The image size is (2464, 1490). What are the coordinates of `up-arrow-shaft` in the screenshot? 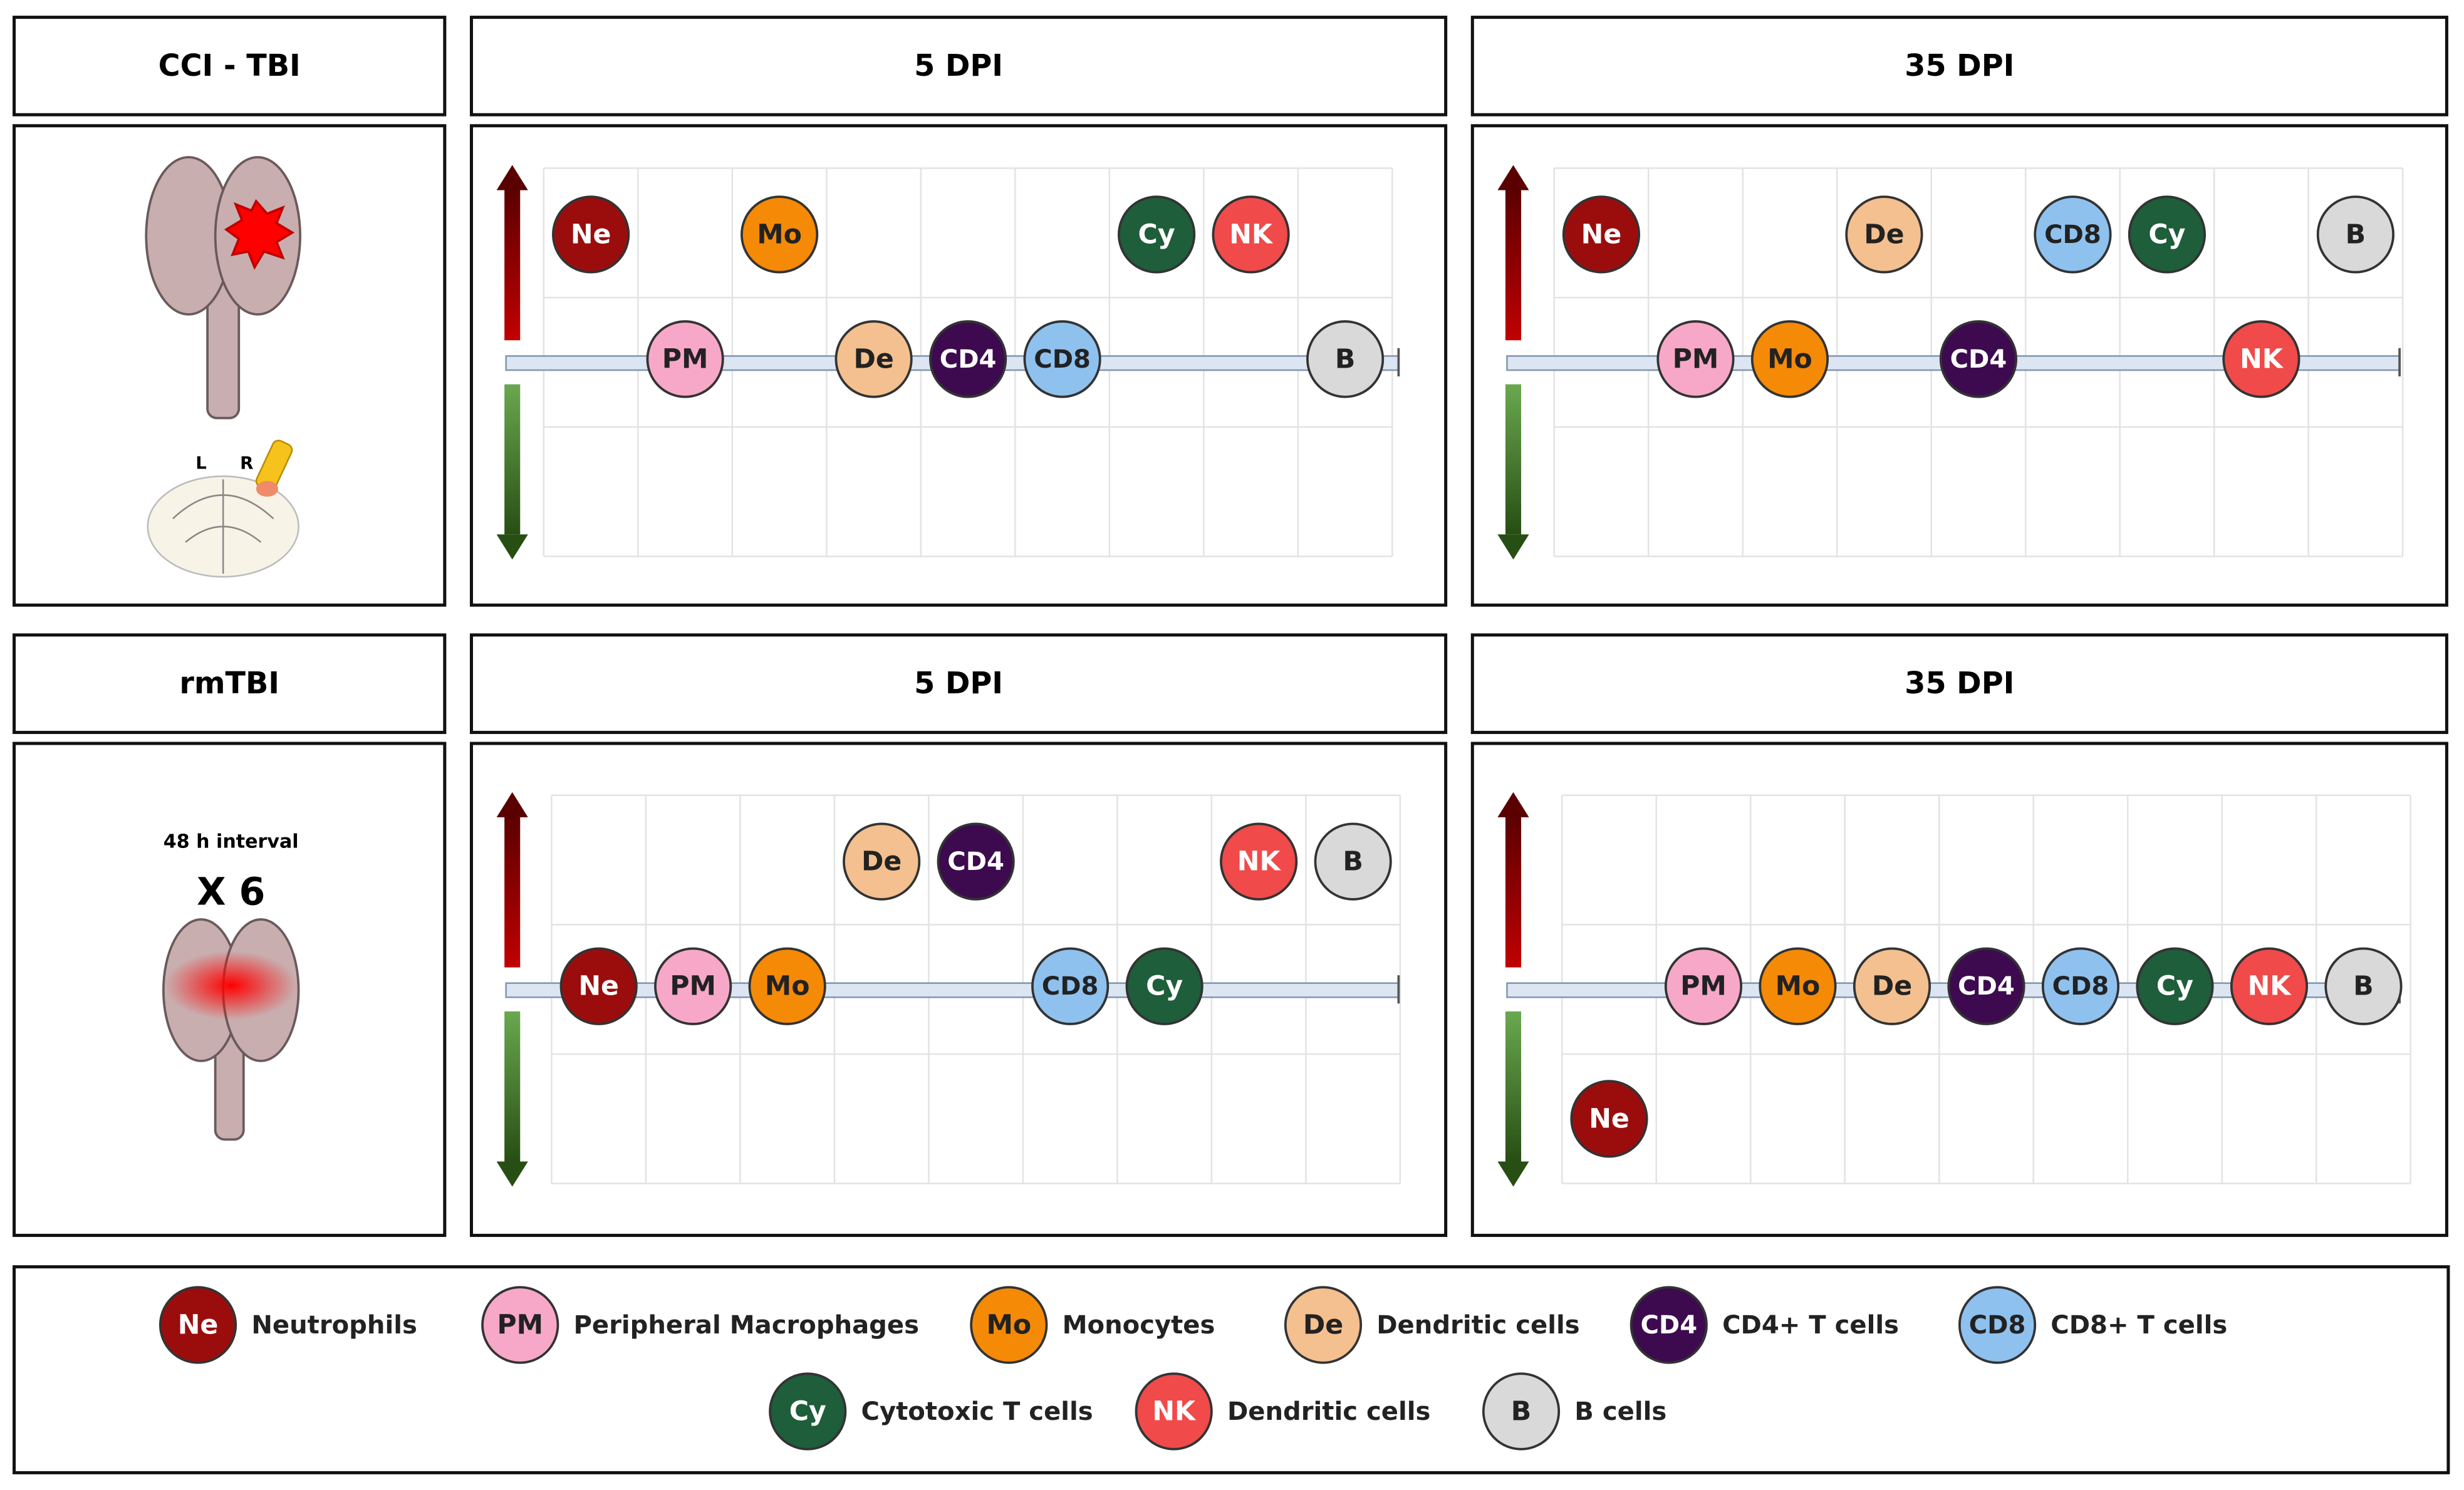 It's located at (1513, 891).